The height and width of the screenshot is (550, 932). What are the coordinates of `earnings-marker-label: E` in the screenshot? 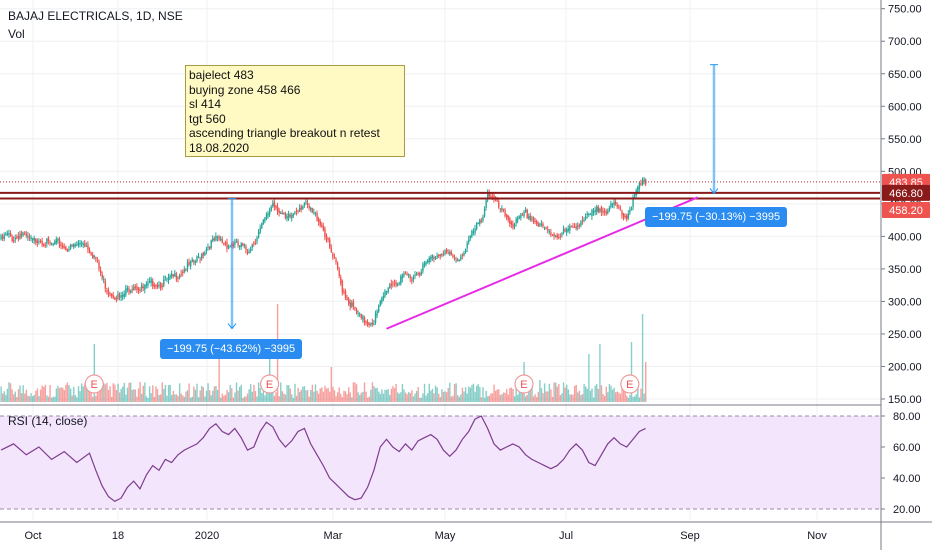 It's located at (269, 385).